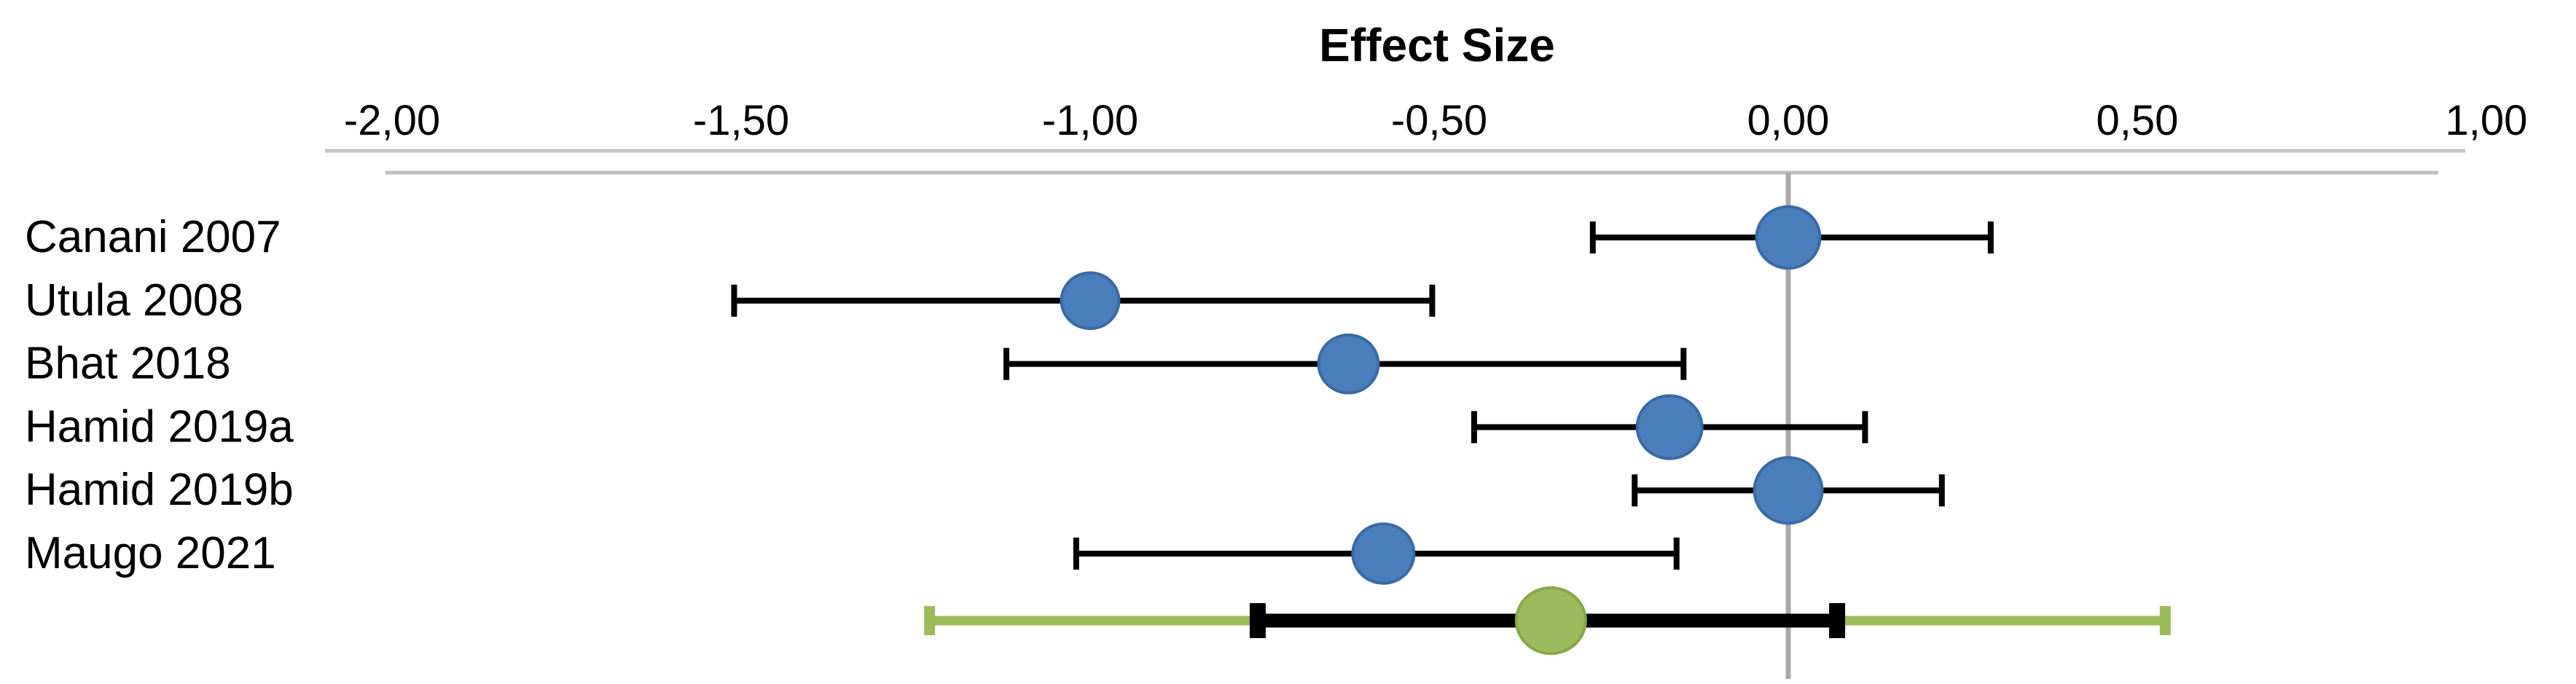 The height and width of the screenshot is (684, 2576). Describe the element at coordinates (1439, 120) in the screenshot. I see `x-tick-label: -0,50` at that location.